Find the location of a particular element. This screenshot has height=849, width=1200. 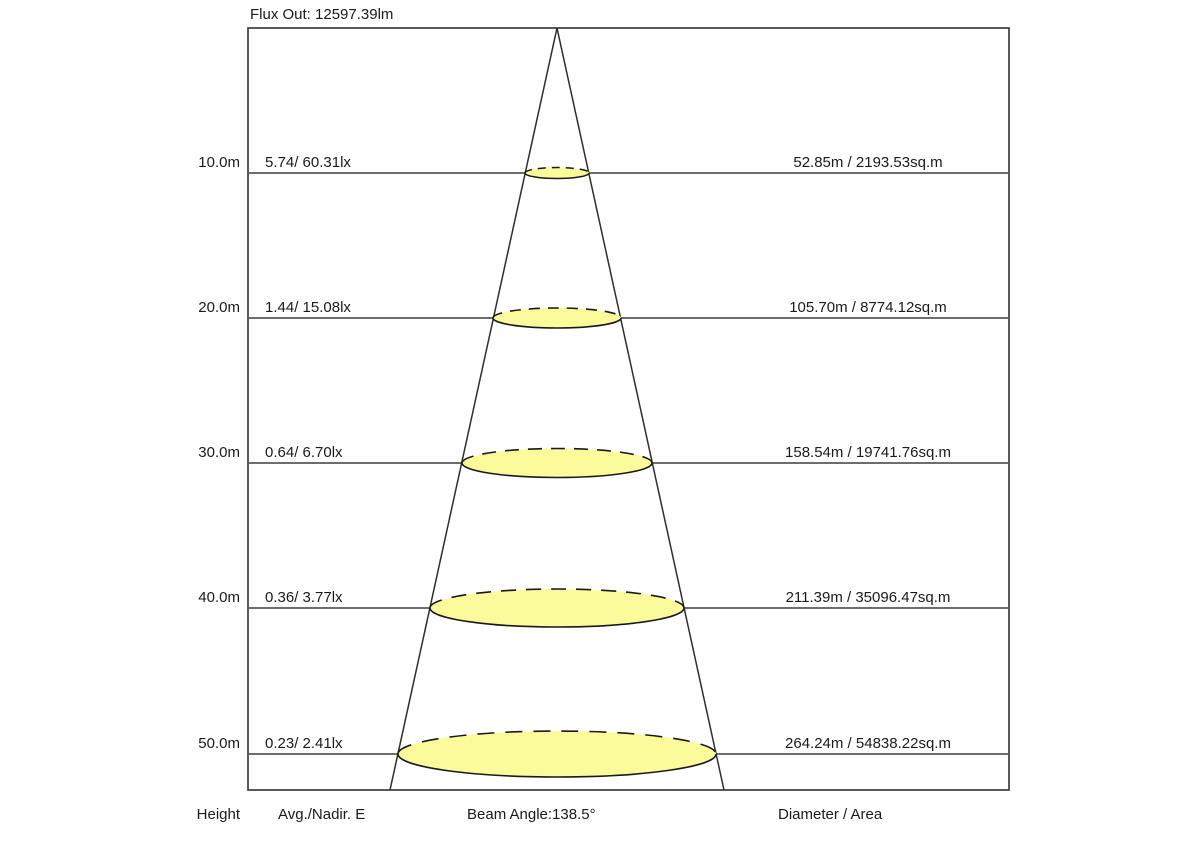

height-label-20m: 20.0m is located at coordinates (219, 307).